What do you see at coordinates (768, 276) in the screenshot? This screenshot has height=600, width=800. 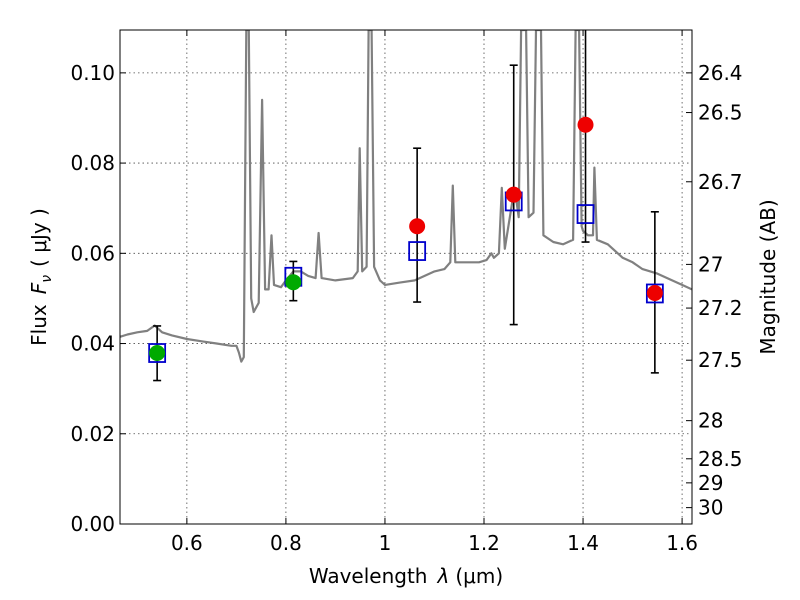 I see `y2-axis-label: Magnitude (AB)` at bounding box center [768, 276].